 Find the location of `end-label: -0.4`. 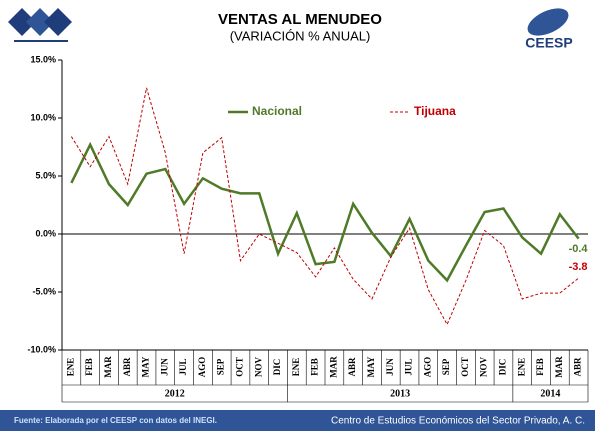

end-label: -0.4 is located at coordinates (579, 249).